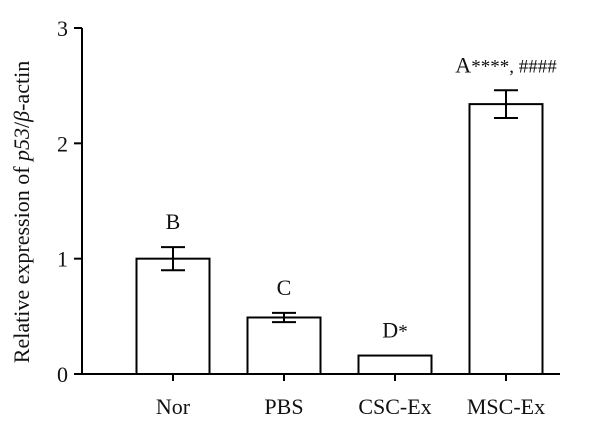 Image resolution: width=600 pixels, height=424 pixels. Describe the element at coordinates (62, 28) in the screenshot. I see `y-tick-label: 3` at that location.